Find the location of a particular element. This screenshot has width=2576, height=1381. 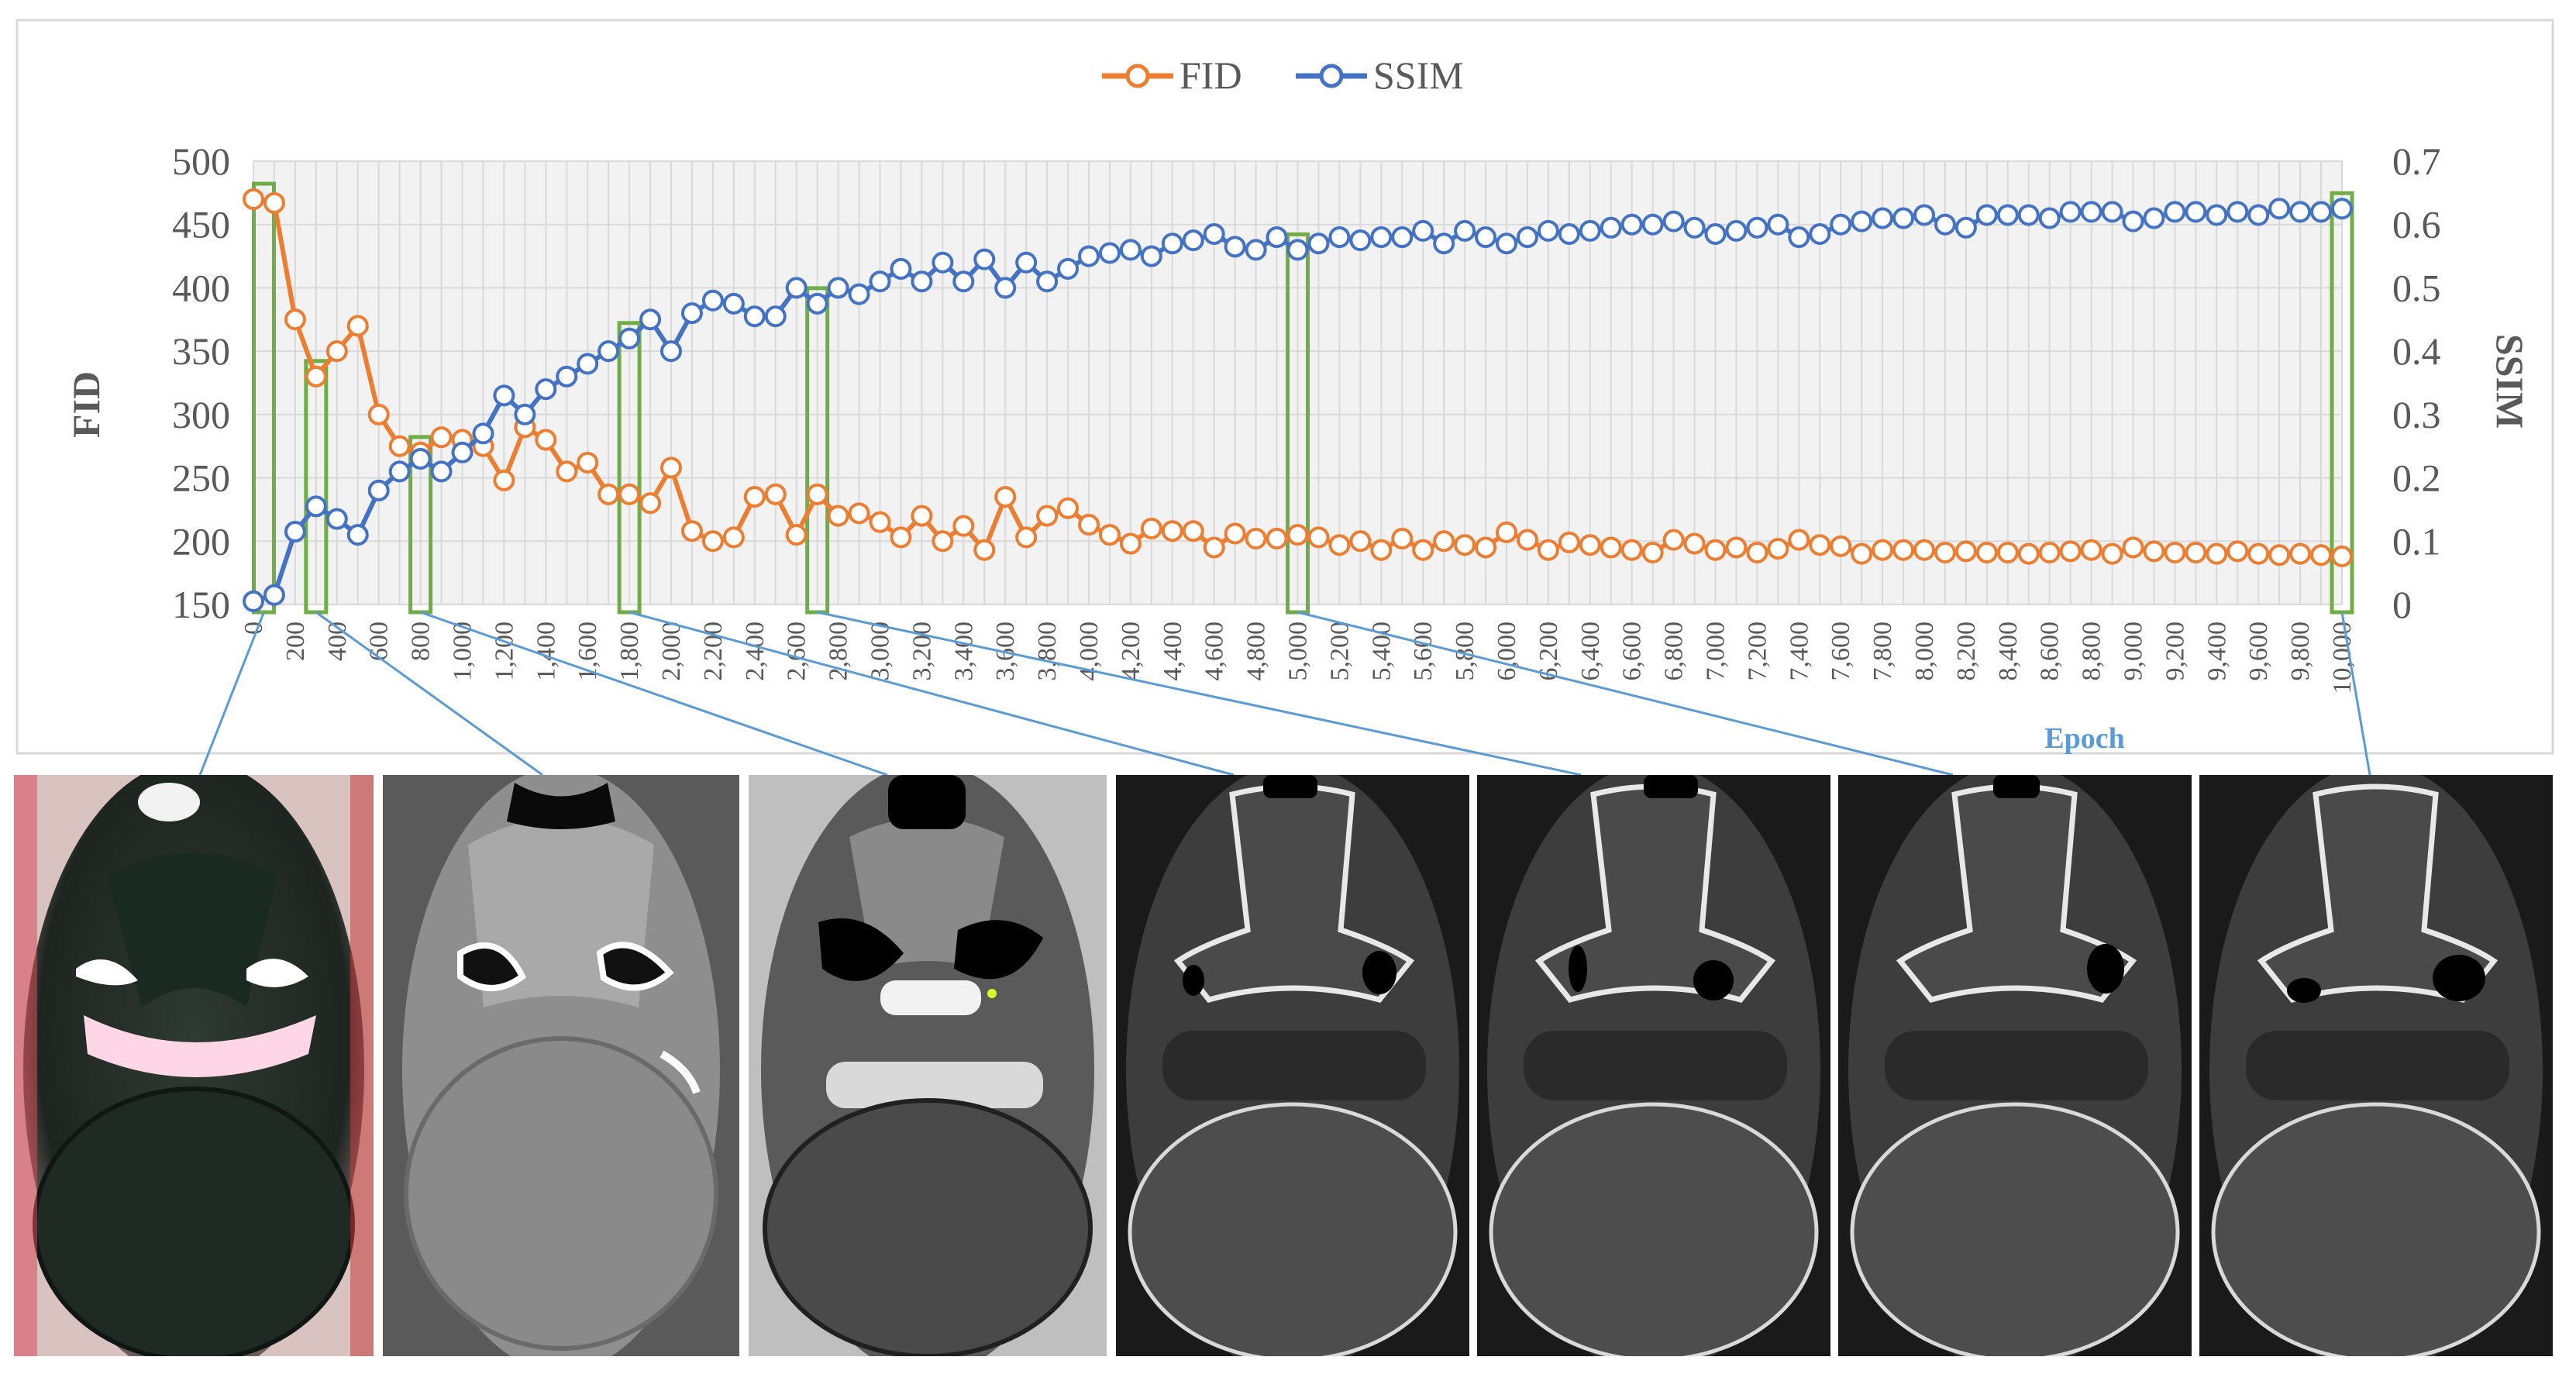

right-tick-label: 0.6 is located at coordinates (2416, 224).